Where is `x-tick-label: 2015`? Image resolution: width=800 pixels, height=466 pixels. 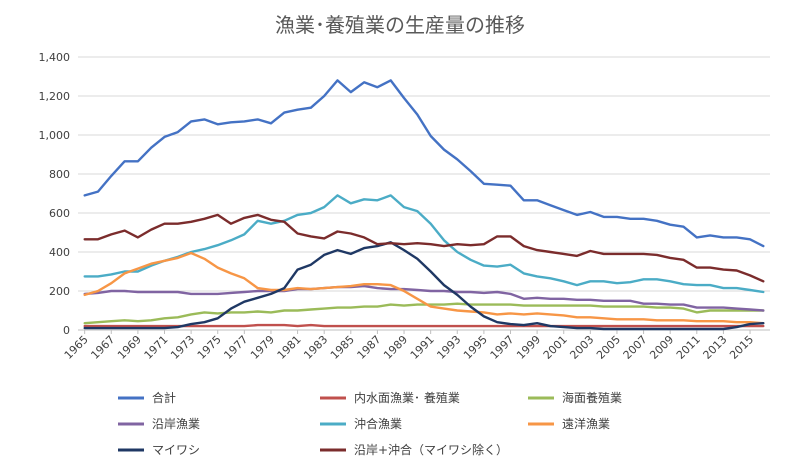 x-tick-label: 2015 is located at coordinates (741, 347).